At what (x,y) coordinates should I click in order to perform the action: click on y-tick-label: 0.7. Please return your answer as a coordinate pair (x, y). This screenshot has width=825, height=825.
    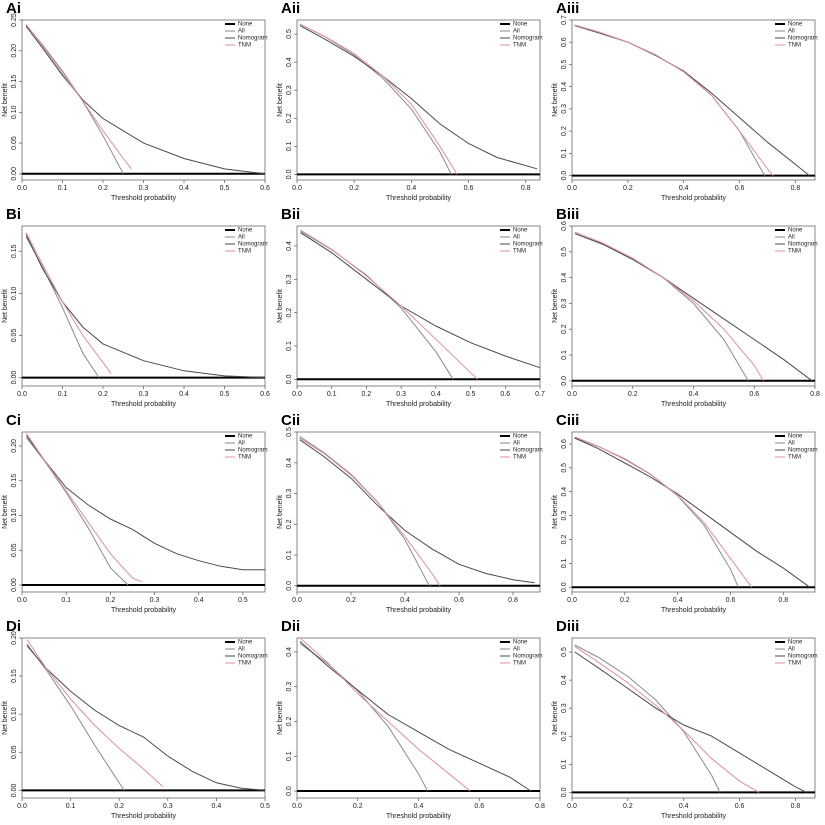
    Looking at the image, I should click on (564, 20).